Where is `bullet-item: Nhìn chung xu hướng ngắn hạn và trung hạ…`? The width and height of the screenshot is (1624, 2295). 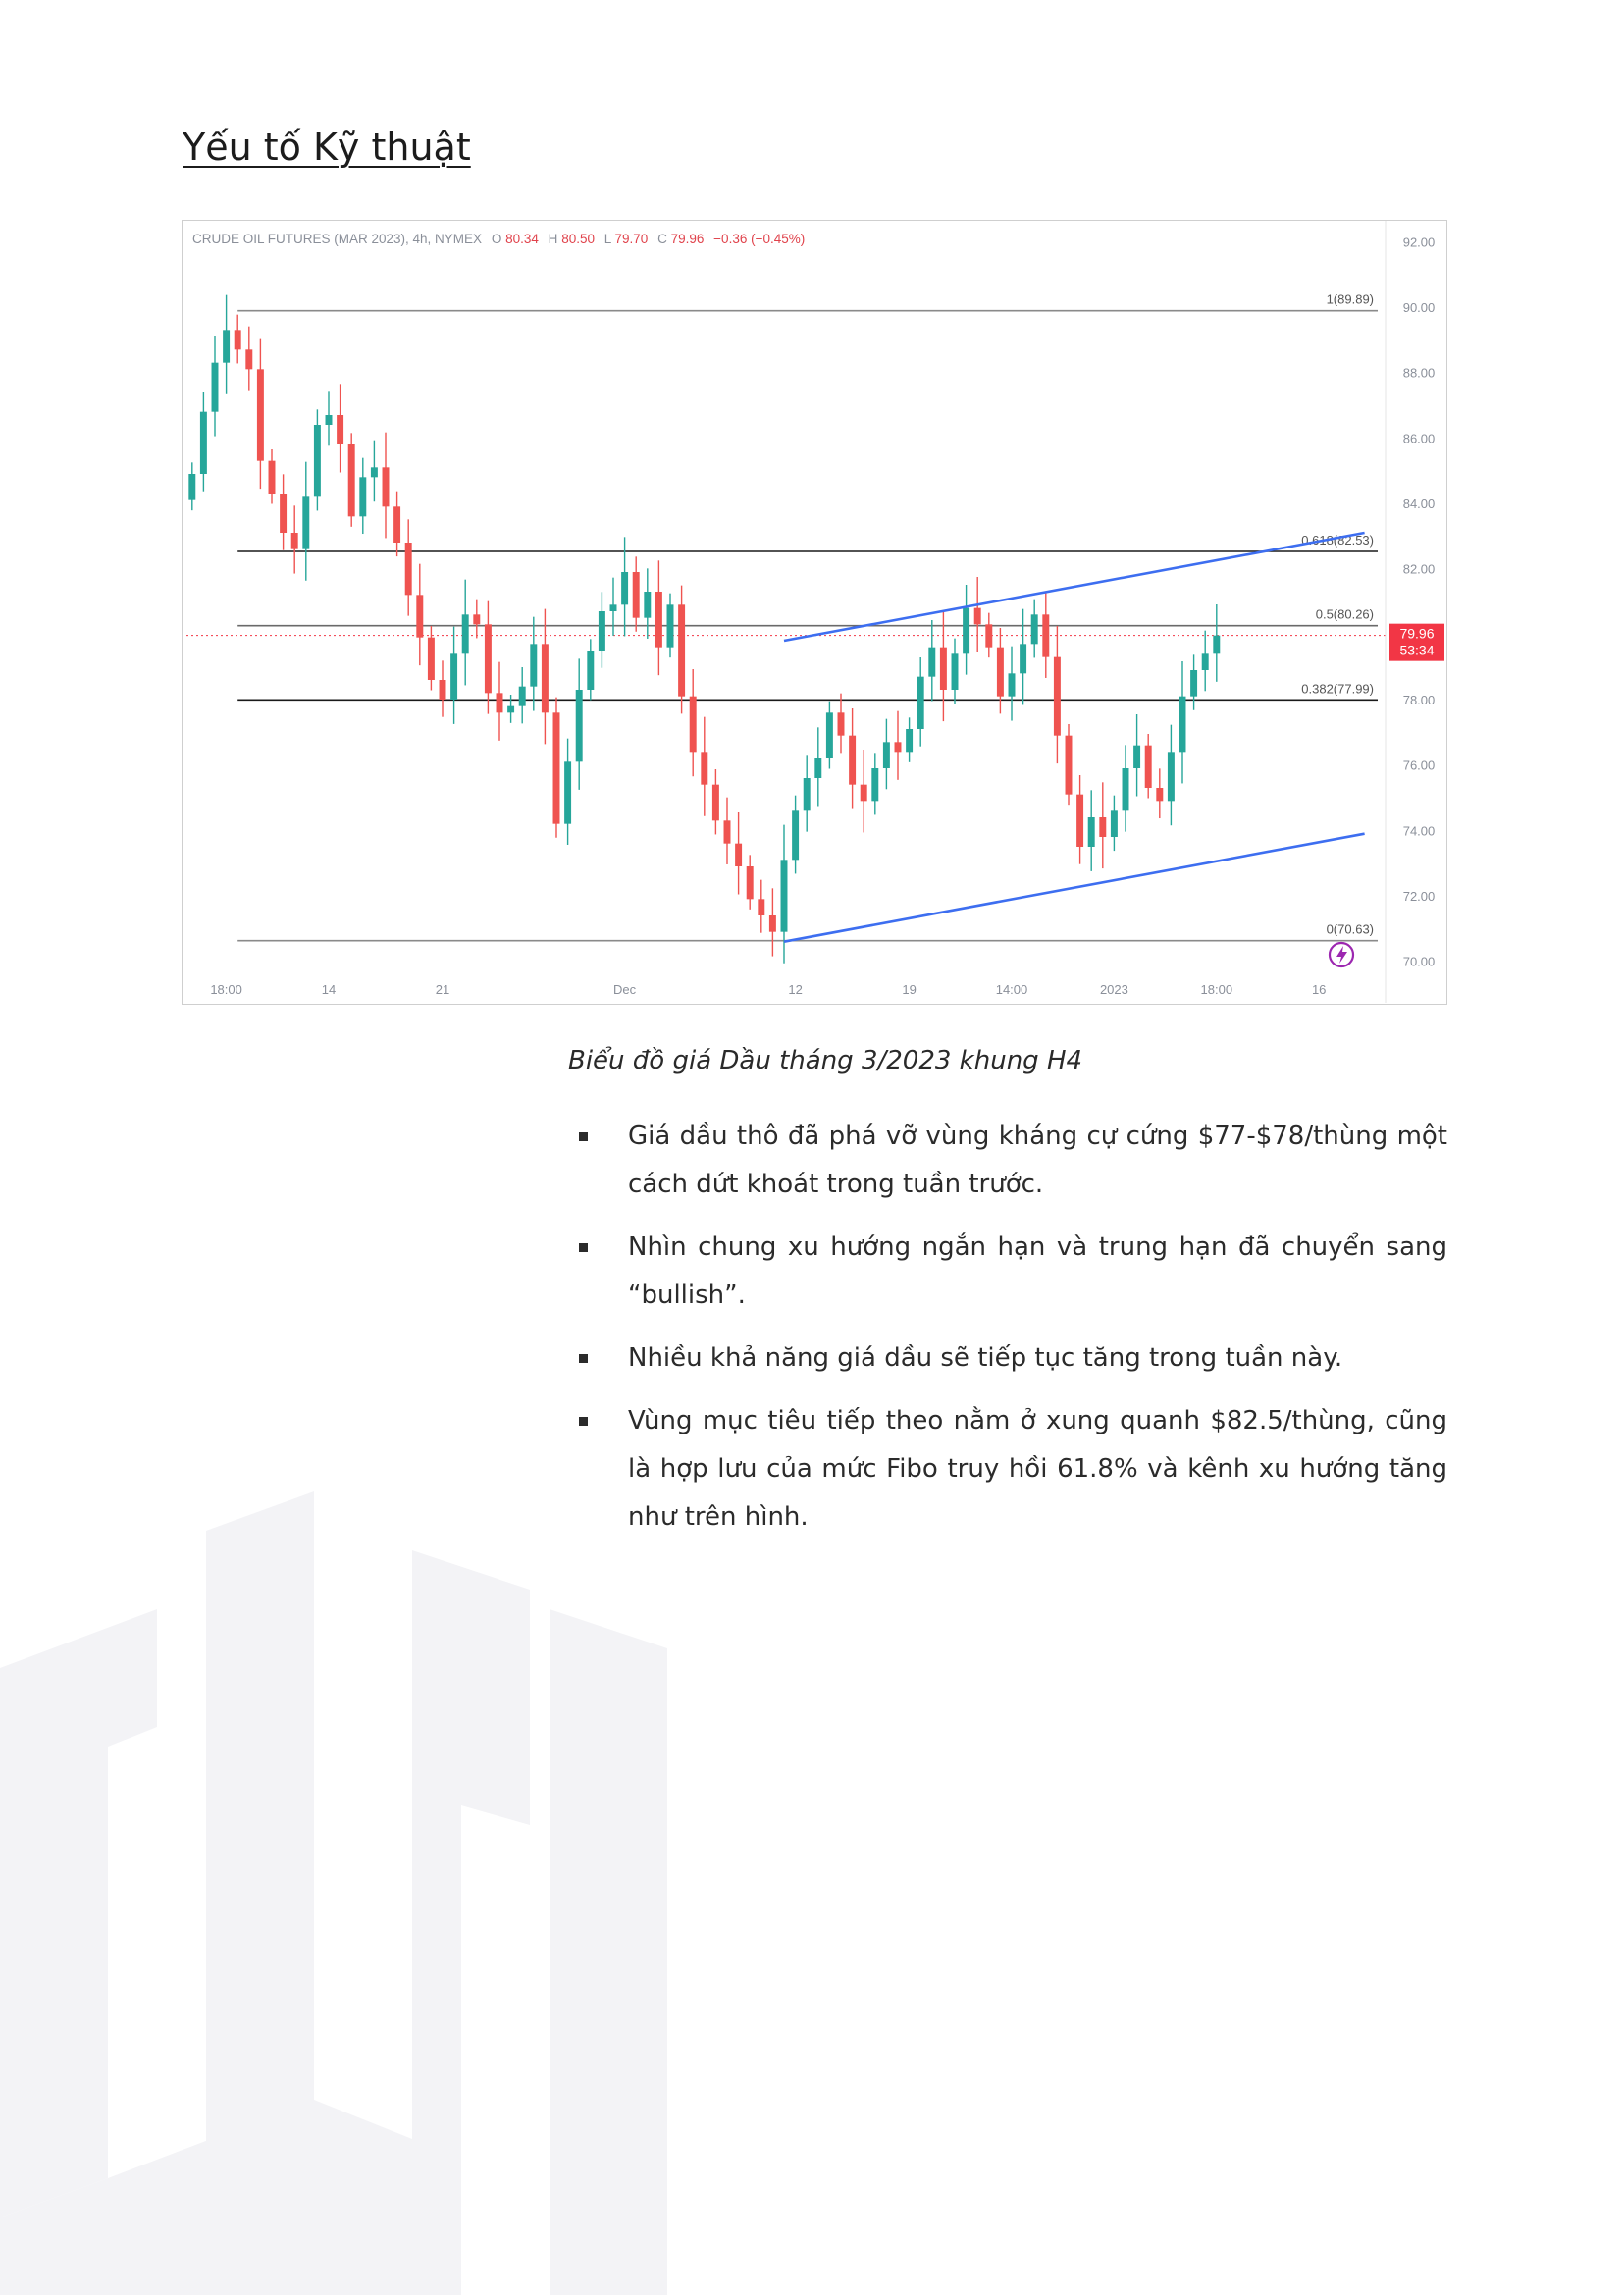
bullet-item: Nhìn chung xu hướng ngắn hạn và trung hạ… is located at coordinates (1008, 1272).